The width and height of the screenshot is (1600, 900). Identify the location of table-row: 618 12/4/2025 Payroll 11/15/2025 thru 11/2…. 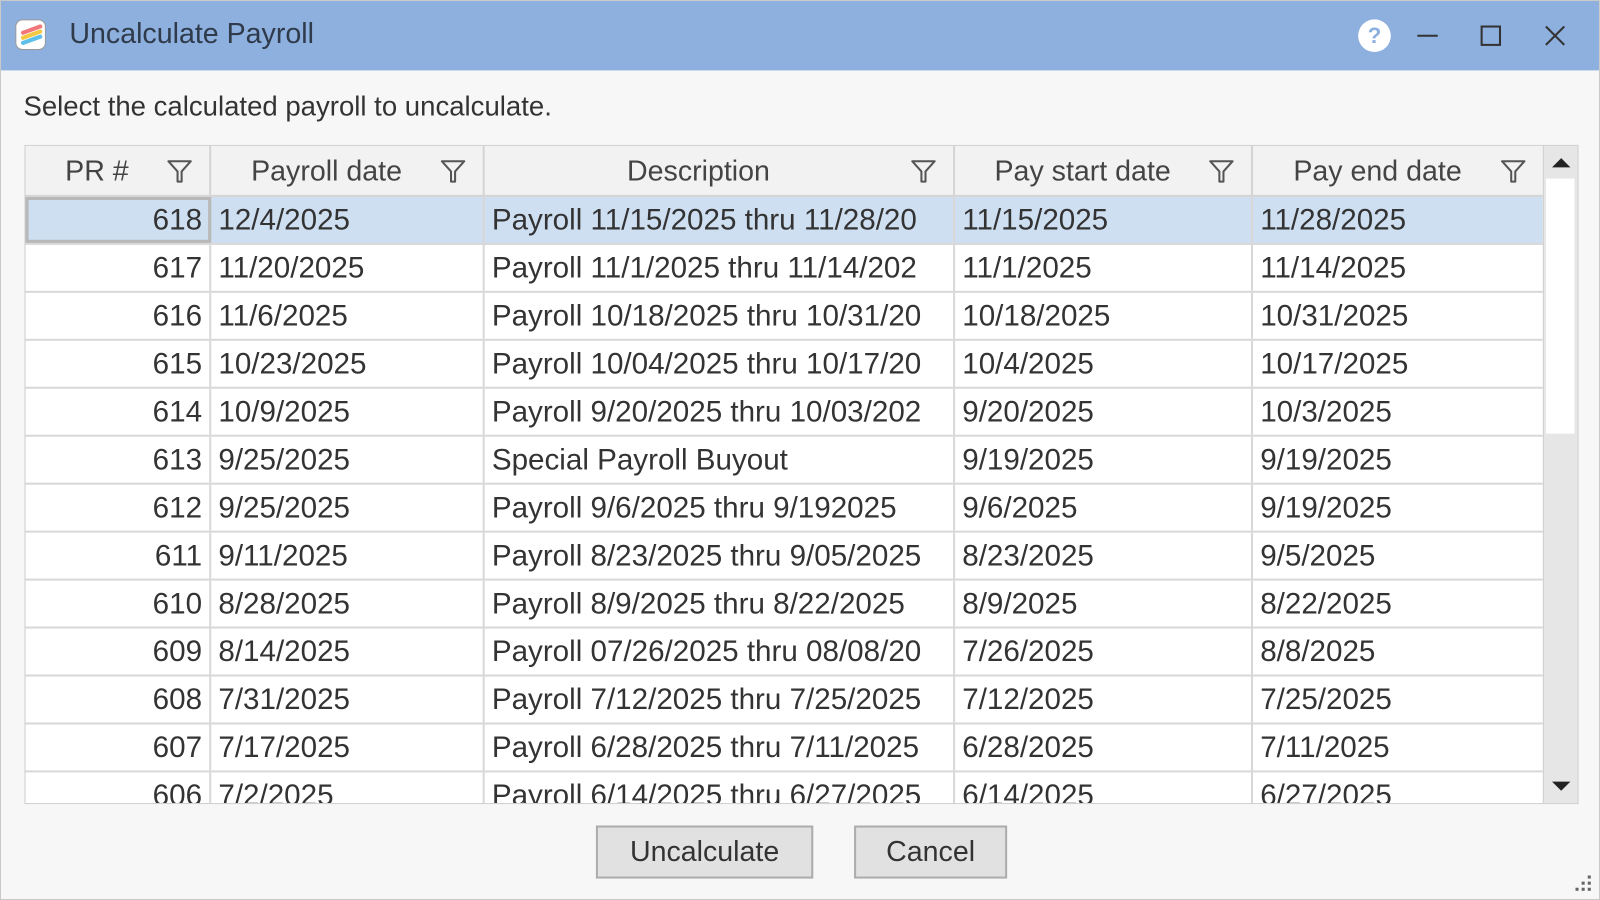
(784, 220).